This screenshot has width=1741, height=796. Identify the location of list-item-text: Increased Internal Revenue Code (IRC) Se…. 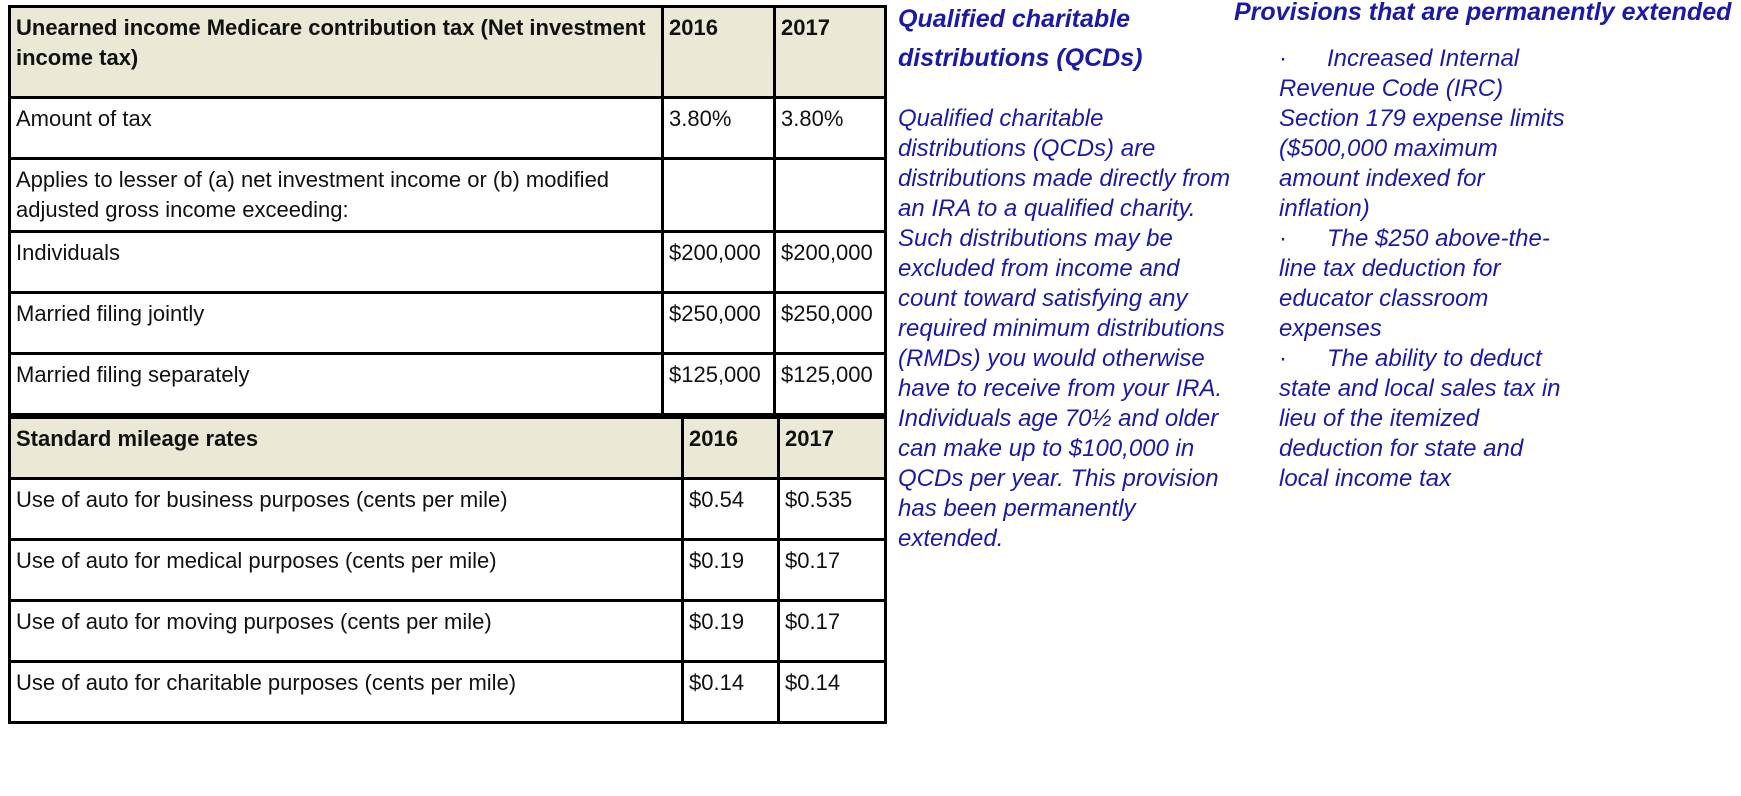
(1422, 133).